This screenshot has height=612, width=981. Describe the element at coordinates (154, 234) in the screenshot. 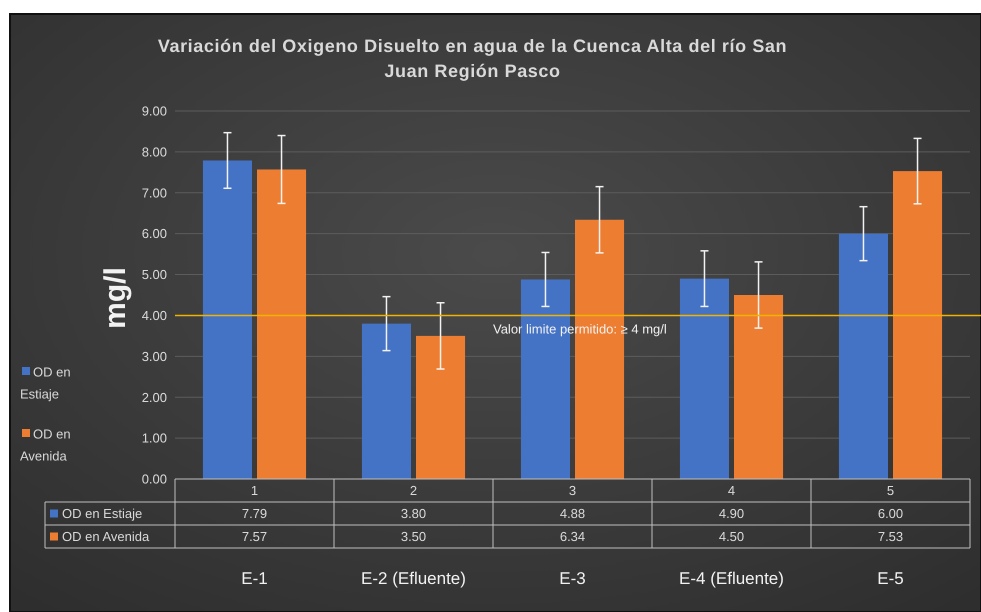

I see `y-tick-label: 6.00` at that location.